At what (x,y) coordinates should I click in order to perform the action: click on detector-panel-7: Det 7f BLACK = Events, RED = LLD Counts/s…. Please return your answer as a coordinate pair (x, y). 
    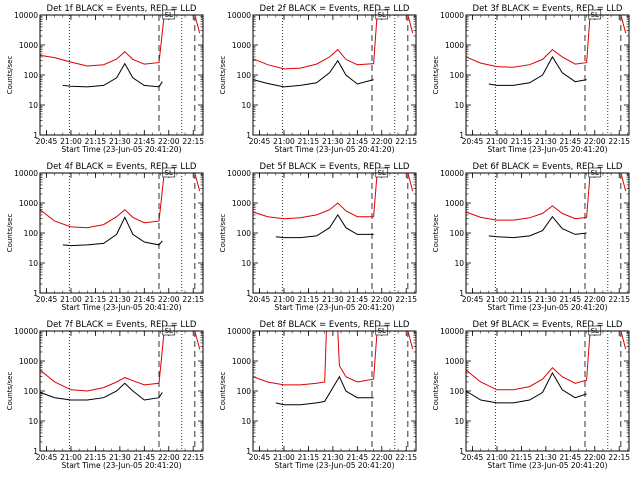
    Looking at the image, I should click on (105, 395).